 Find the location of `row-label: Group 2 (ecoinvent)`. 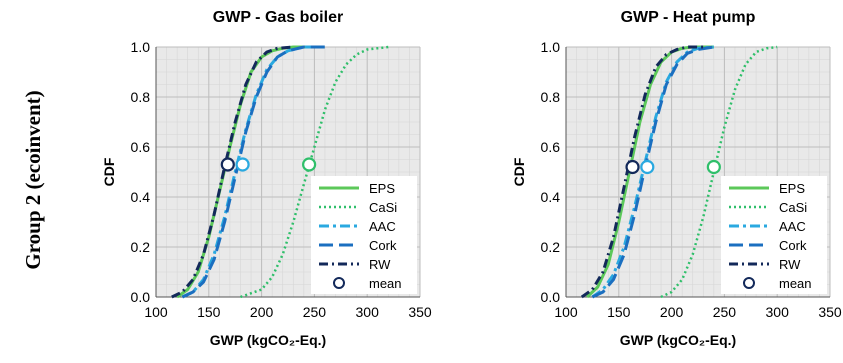

row-label: Group 2 (ecoinvent) is located at coordinates (33, 179).